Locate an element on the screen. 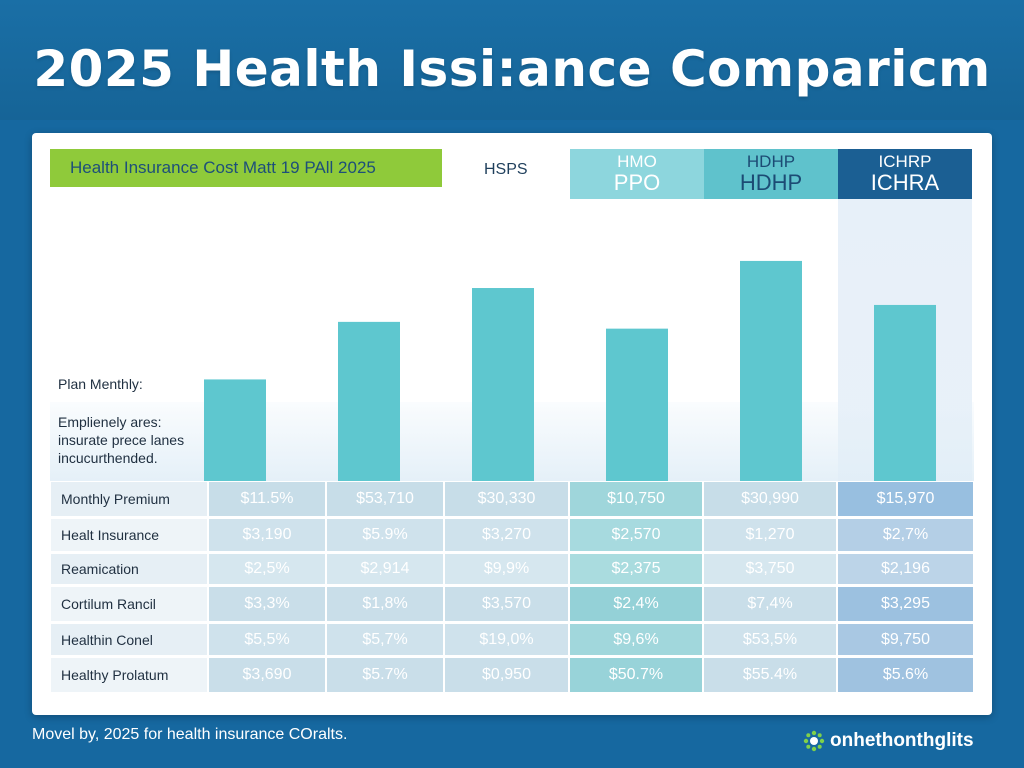 The width and height of the screenshot is (1024, 768). brand-name: onhethonthglits is located at coordinates (902, 740).